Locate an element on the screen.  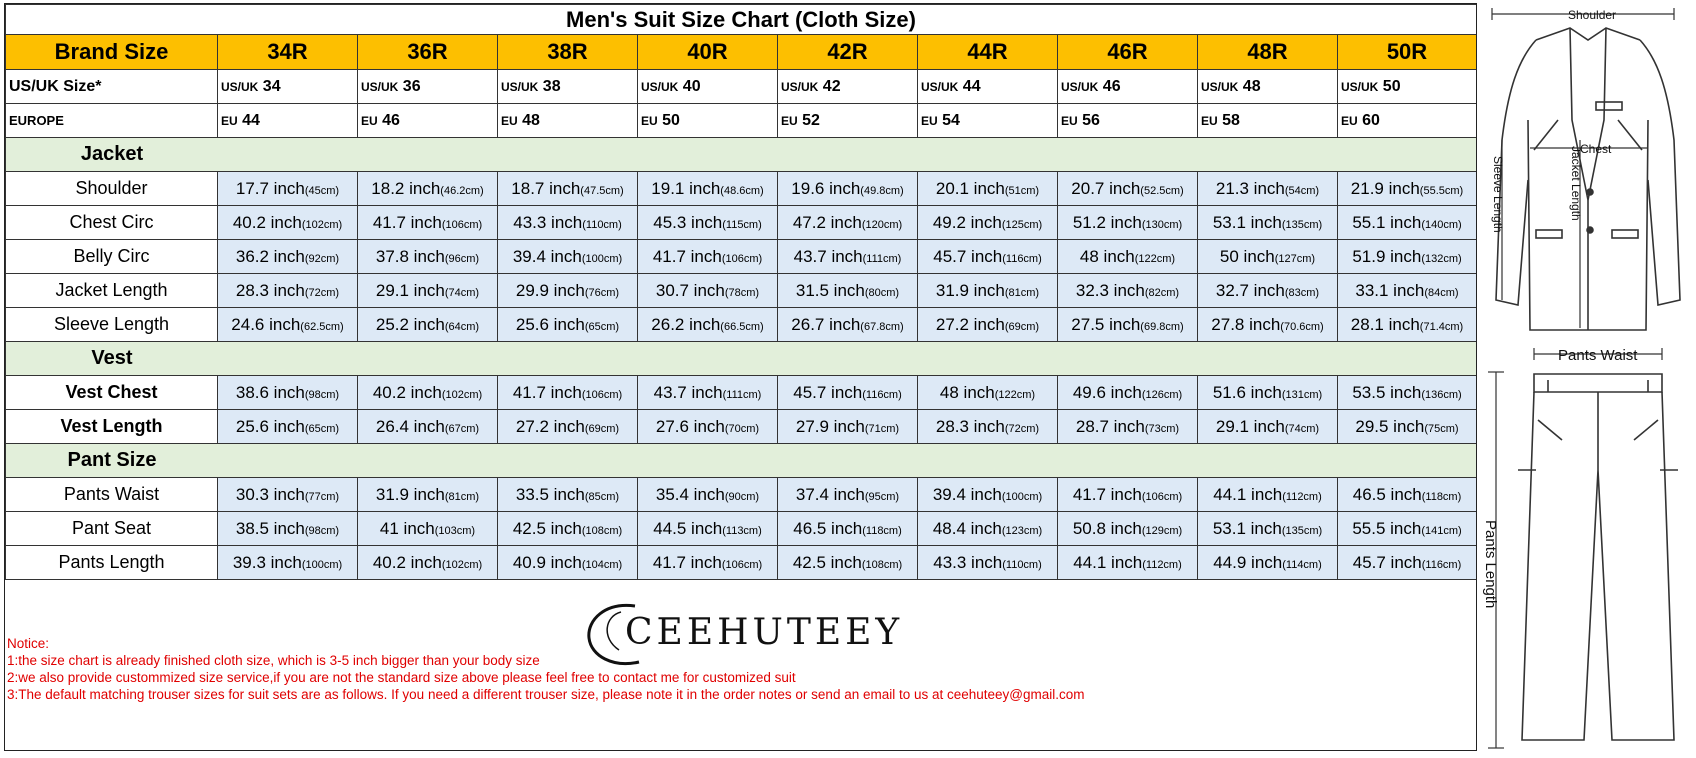
section-title: Jacket is located at coordinates (740, 154).